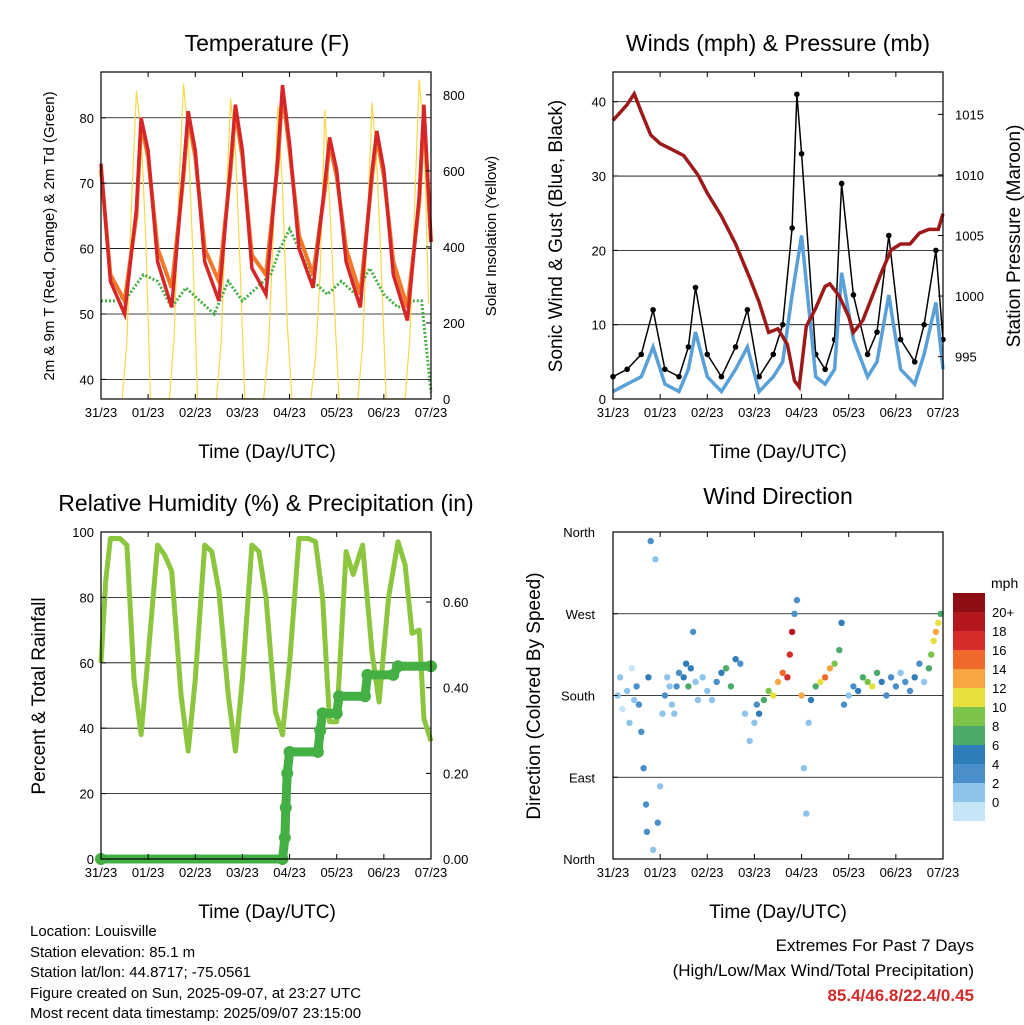 This screenshot has height=1025, width=1024. I want to click on y-tick-label: South, so click(578, 696).